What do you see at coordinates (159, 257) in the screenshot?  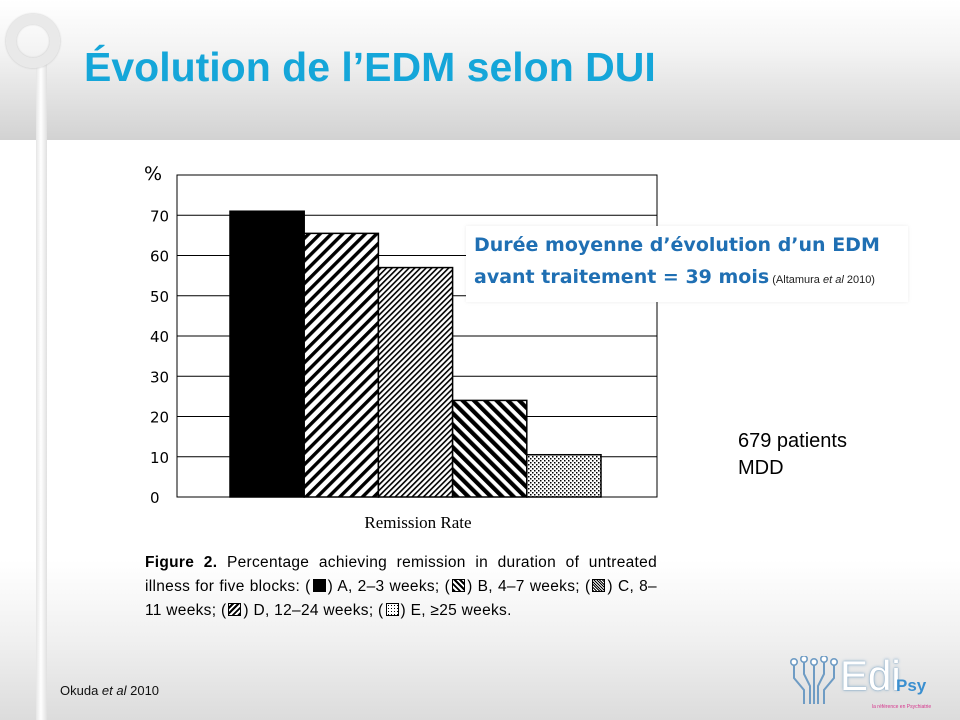 I see `y-tick-label: 60` at bounding box center [159, 257].